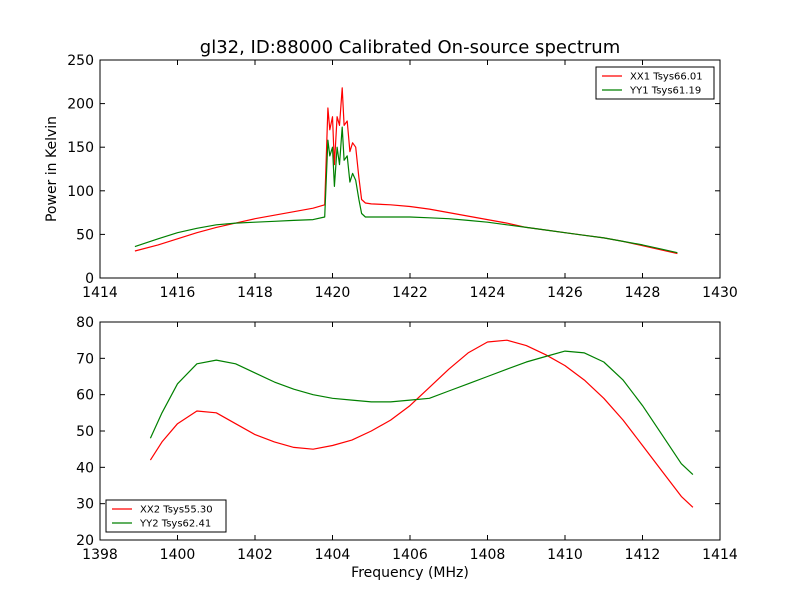 This screenshot has height=600, width=800. I want to click on legend-label: XX2 Tsys55.30, so click(176, 510).